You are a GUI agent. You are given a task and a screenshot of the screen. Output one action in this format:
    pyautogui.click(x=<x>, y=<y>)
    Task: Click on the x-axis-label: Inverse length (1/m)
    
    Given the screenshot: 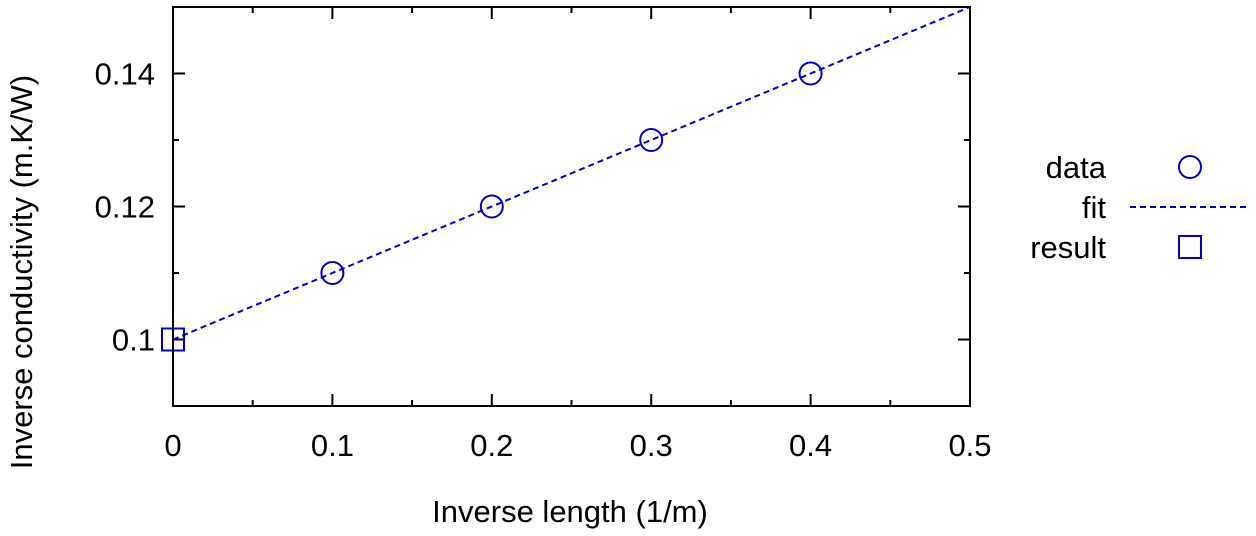 What is the action you would take?
    pyautogui.click(x=570, y=511)
    